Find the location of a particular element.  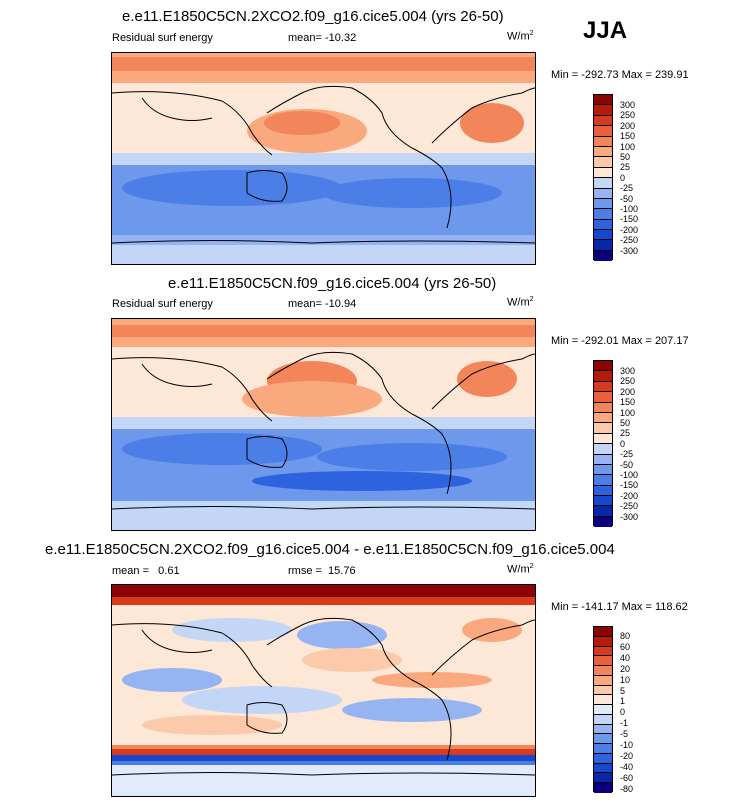

panel-2-units: W/m2 is located at coordinates (520, 302).